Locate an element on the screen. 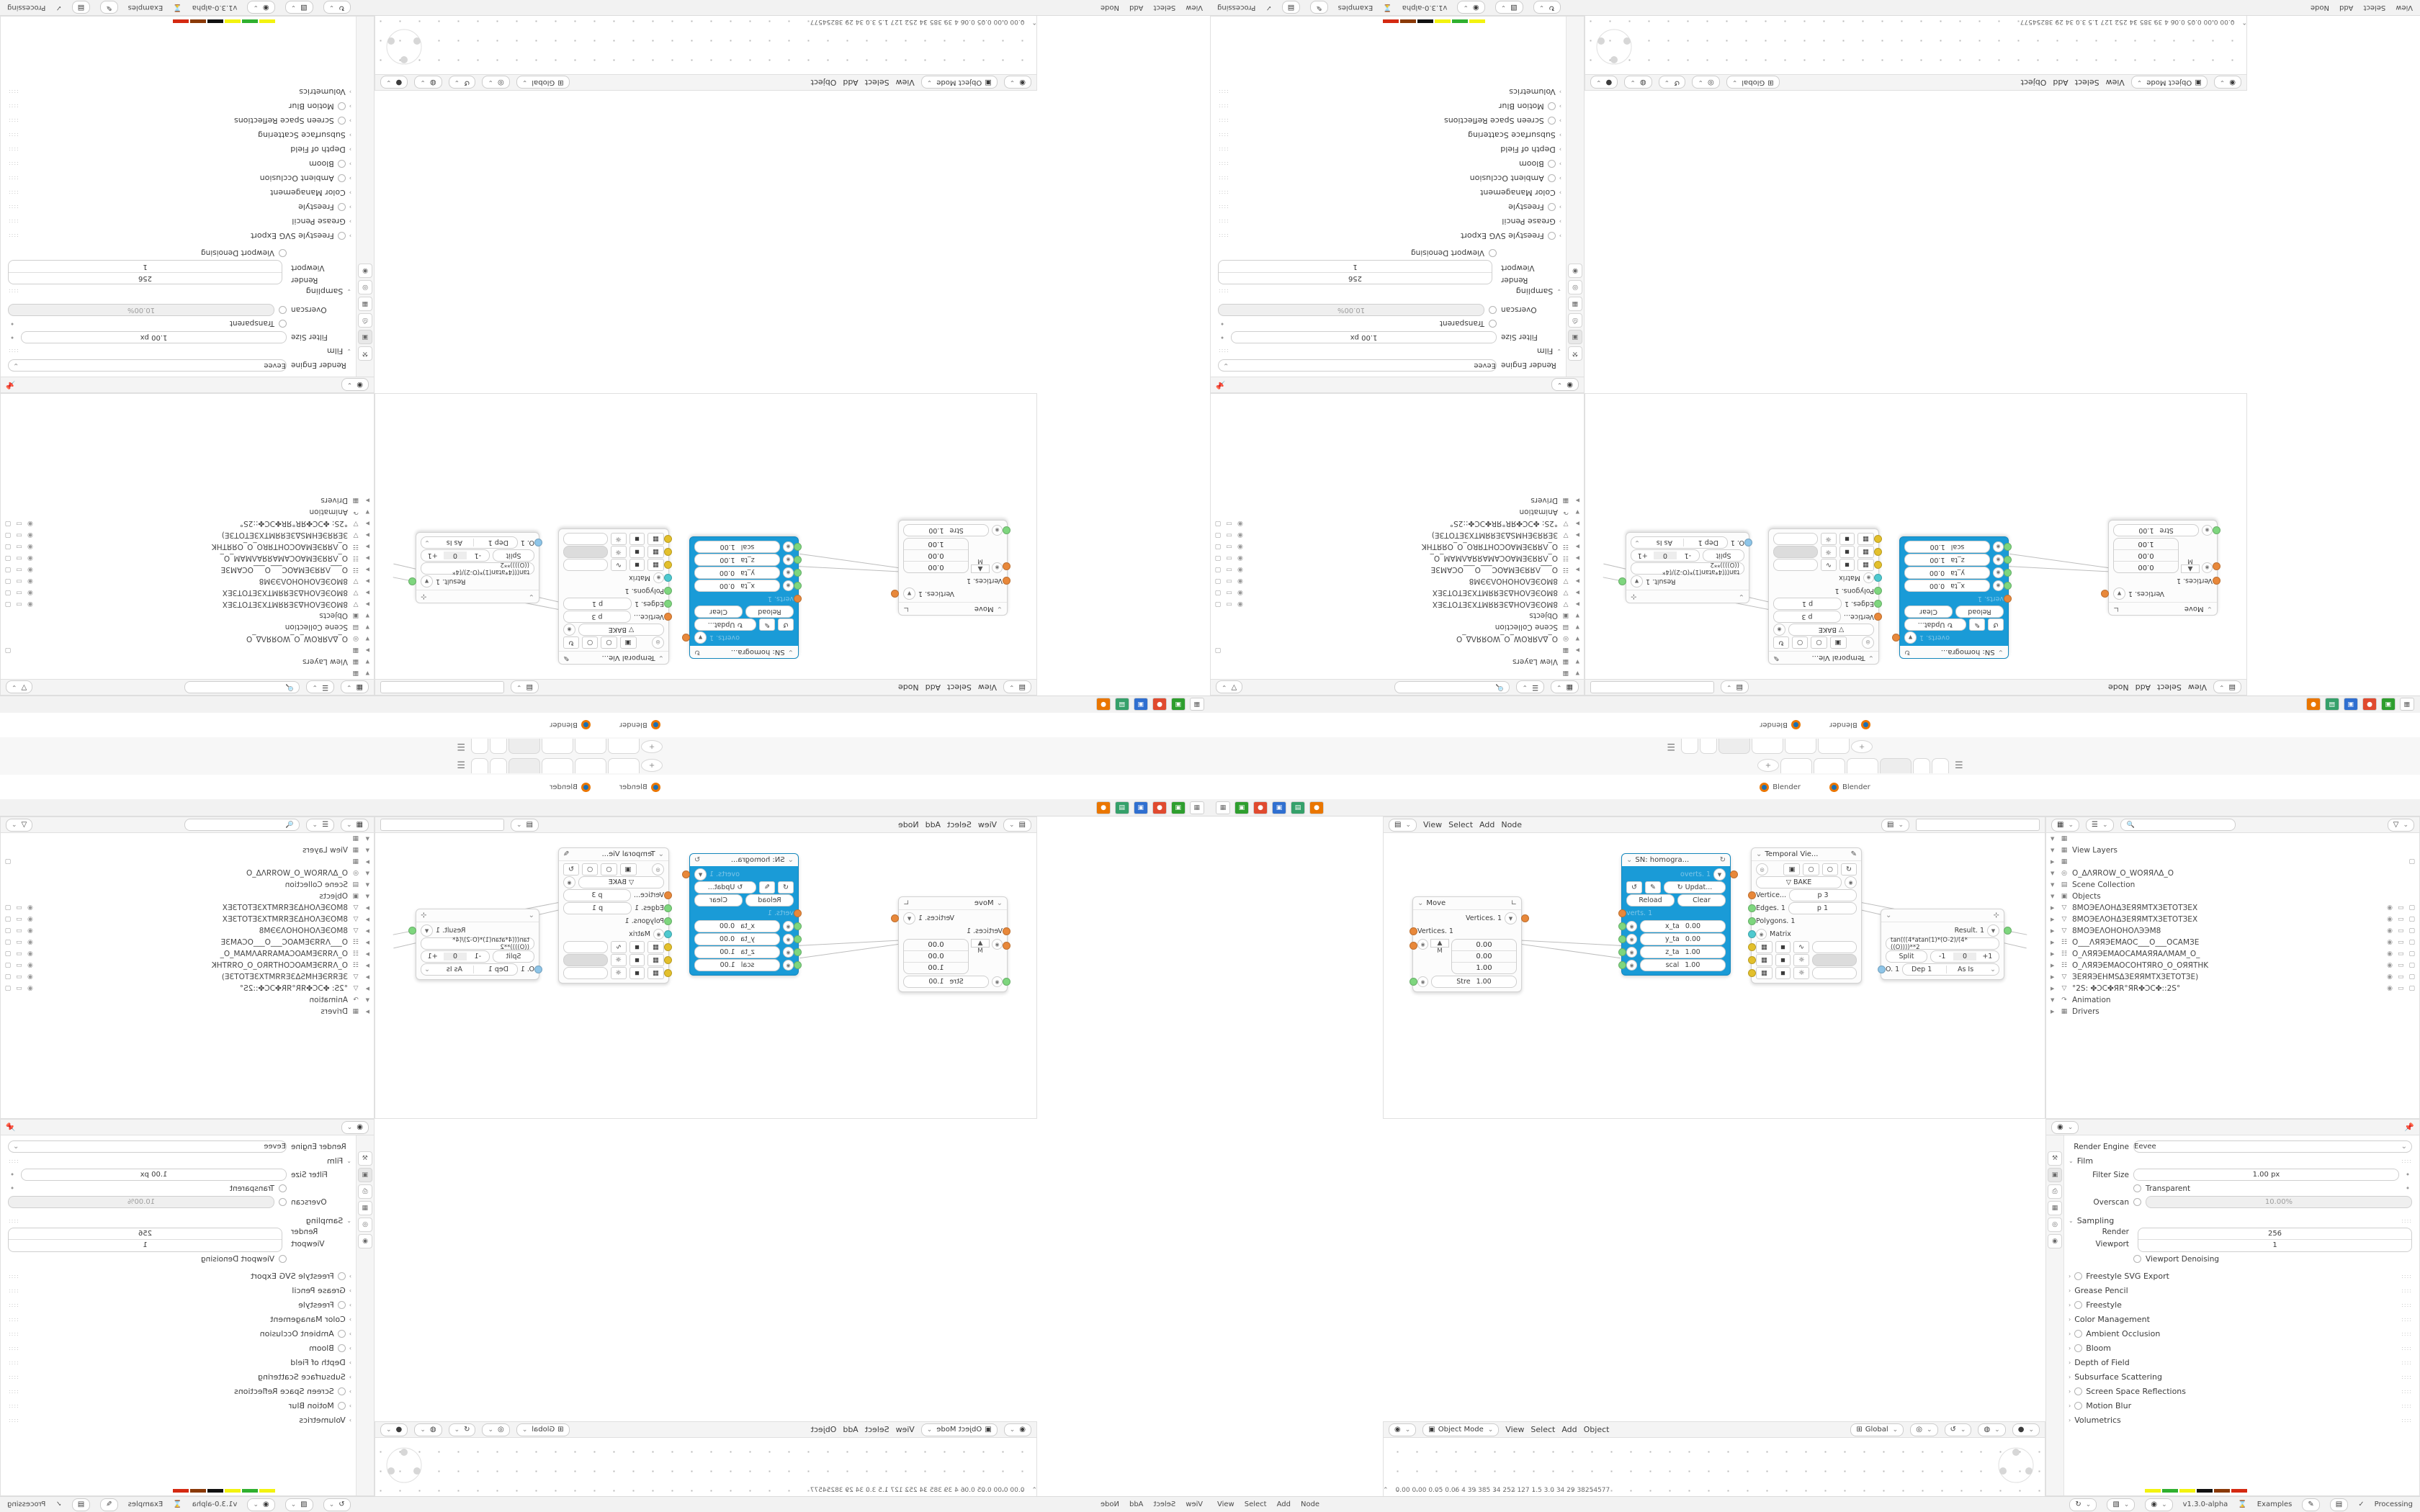  camera-icon: ▢ is located at coordinates (8, 604).